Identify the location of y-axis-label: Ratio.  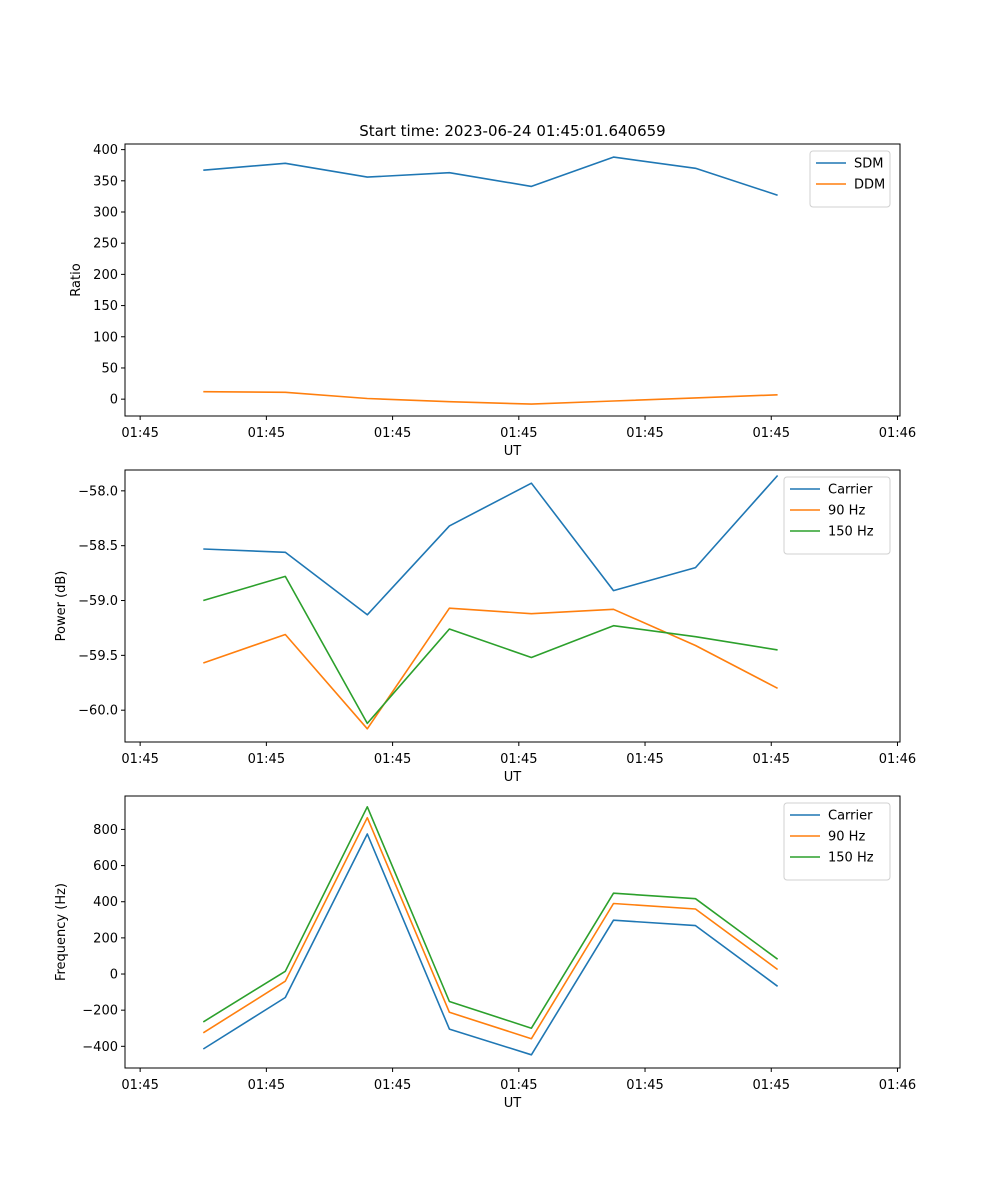
(76, 279).